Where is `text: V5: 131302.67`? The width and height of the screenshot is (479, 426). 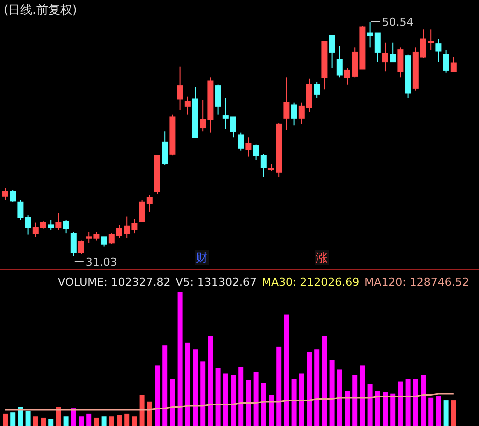
text: V5: 131302.67 is located at coordinates (216, 282).